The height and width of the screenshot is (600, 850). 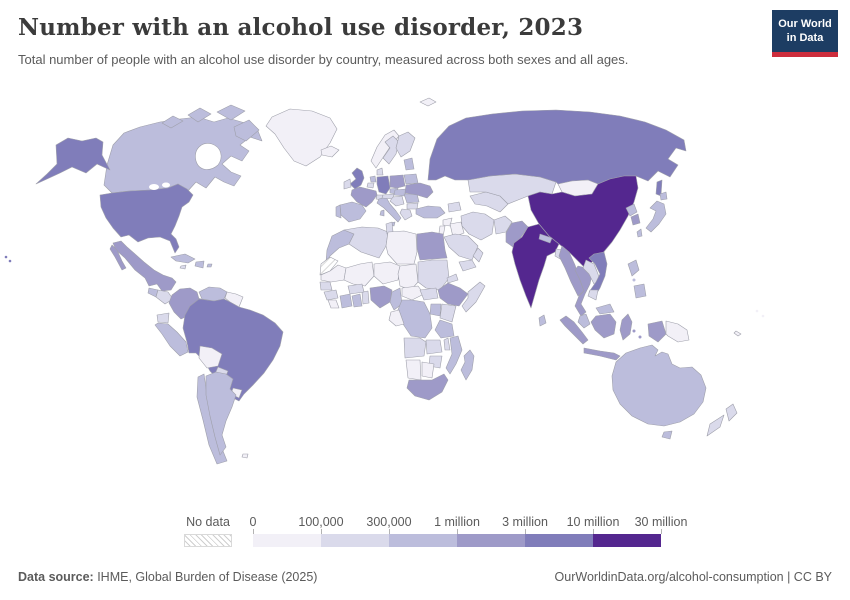 What do you see at coordinates (73, 161) in the screenshot?
I see `country-usa-alaska` at bounding box center [73, 161].